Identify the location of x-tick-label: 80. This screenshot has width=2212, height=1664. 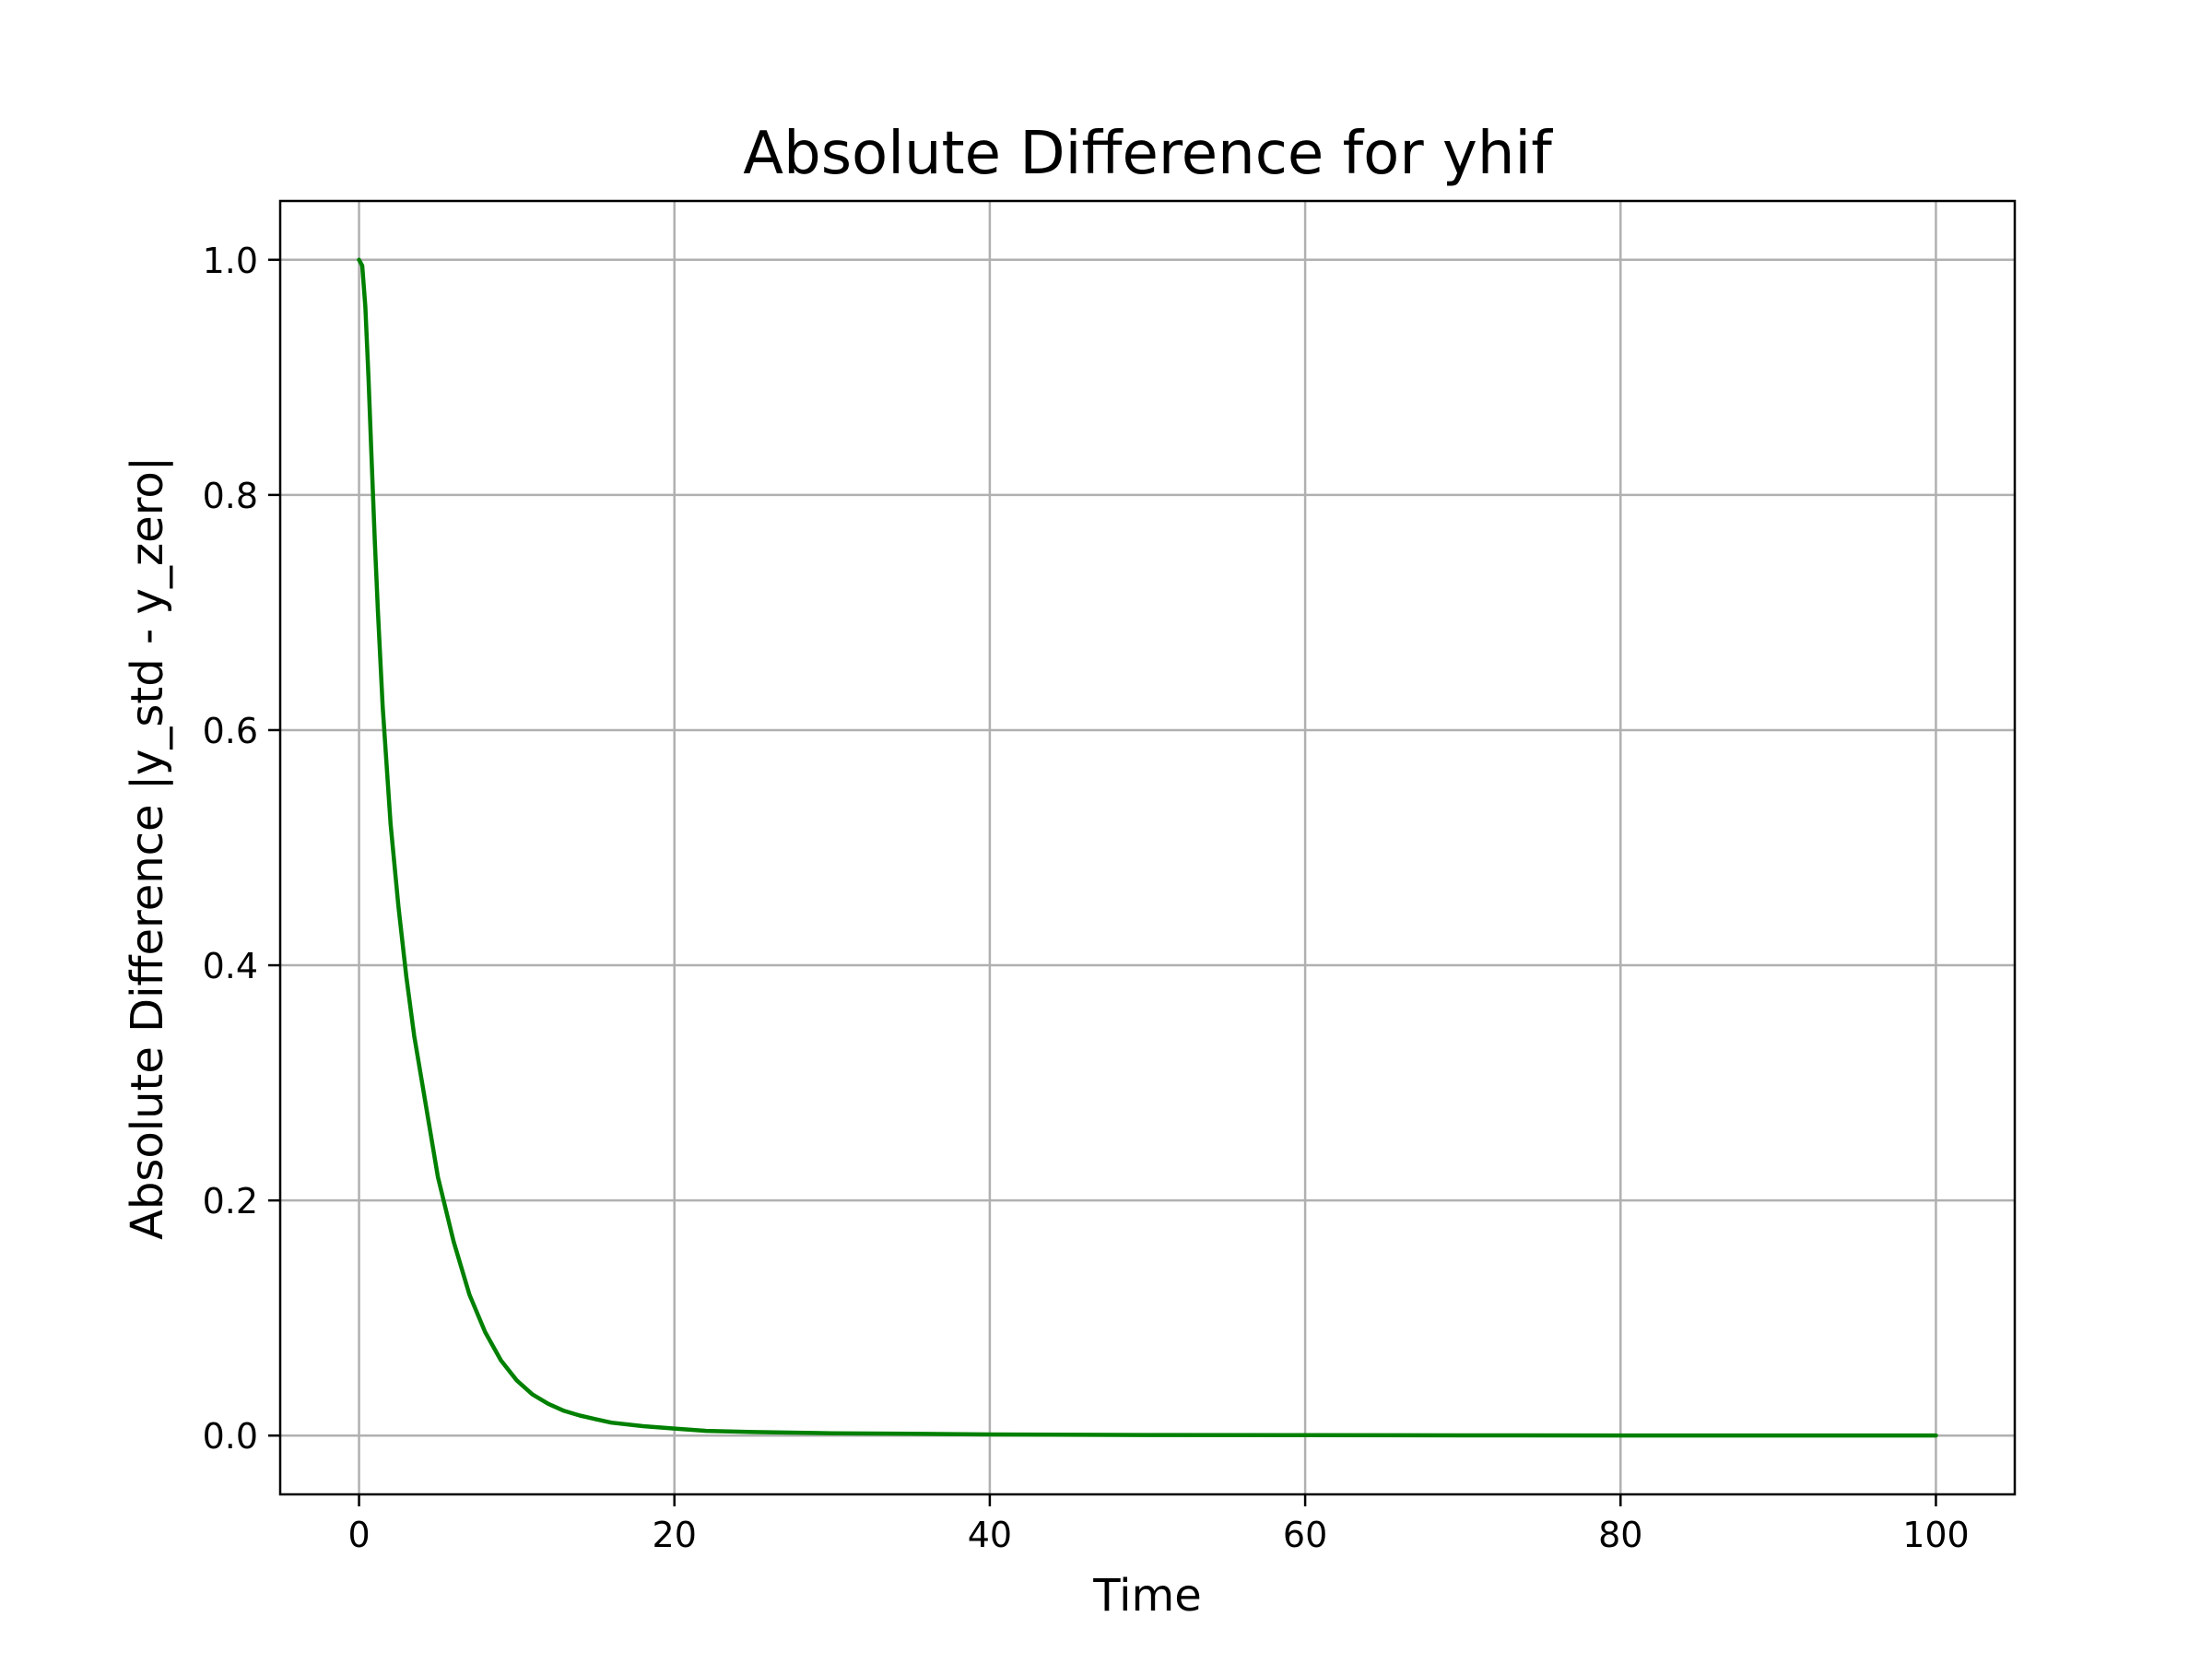
(1620, 1535).